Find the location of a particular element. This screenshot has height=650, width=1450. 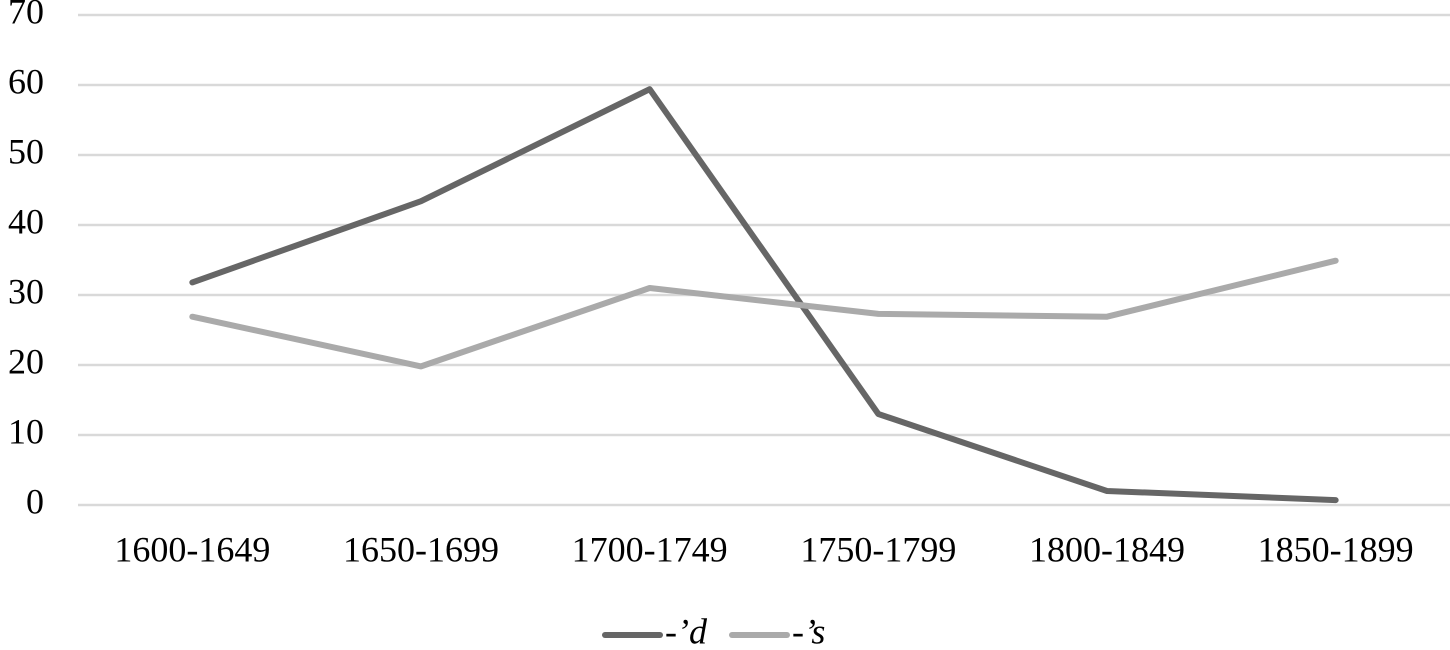

legend-text: -’s is located at coordinates (808, 630).